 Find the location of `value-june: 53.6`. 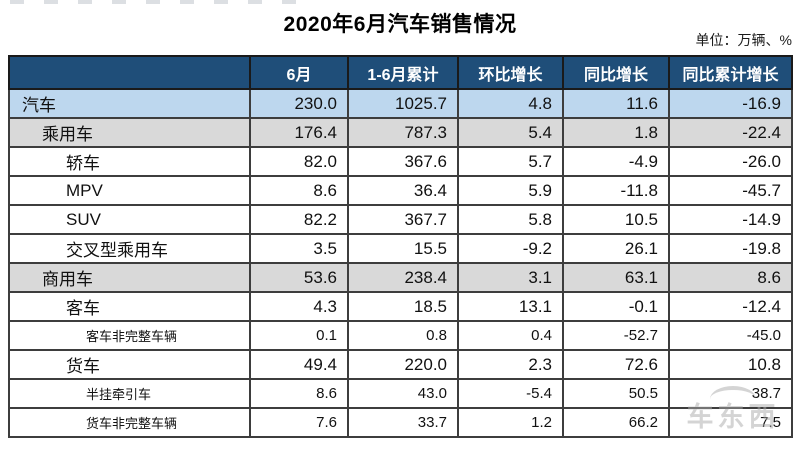

value-june: 53.6 is located at coordinates (299, 277).